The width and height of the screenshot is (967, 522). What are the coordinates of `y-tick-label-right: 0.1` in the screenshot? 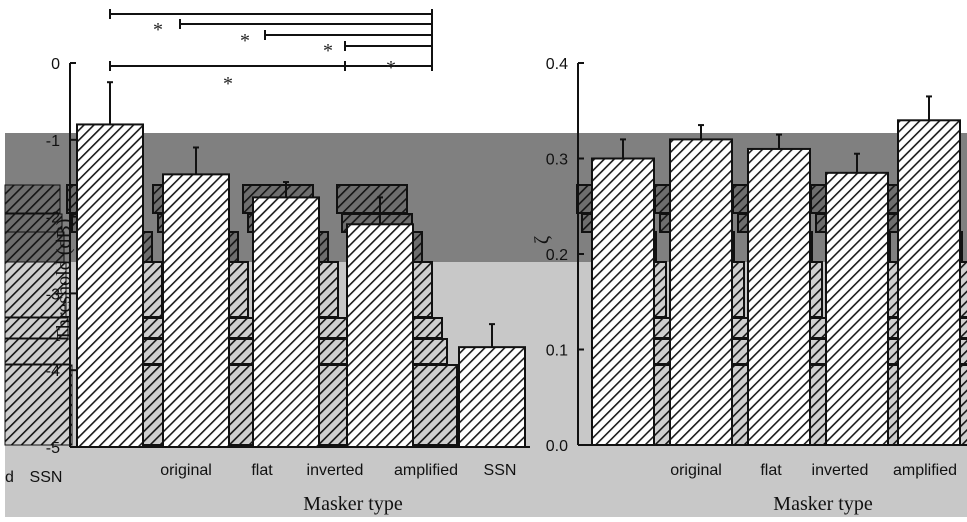 It's located at (557, 351).